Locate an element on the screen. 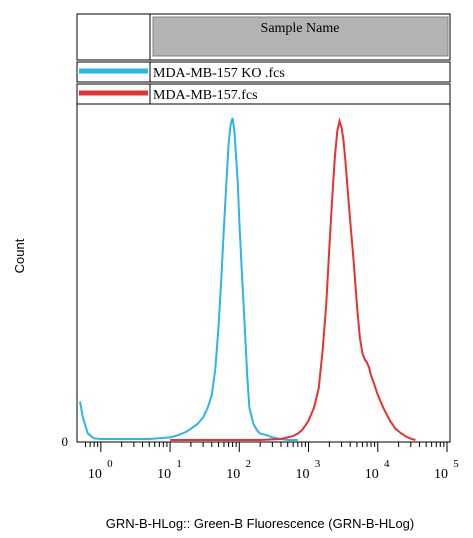  x-tick-label-exponent: 4 is located at coordinates (387, 464).